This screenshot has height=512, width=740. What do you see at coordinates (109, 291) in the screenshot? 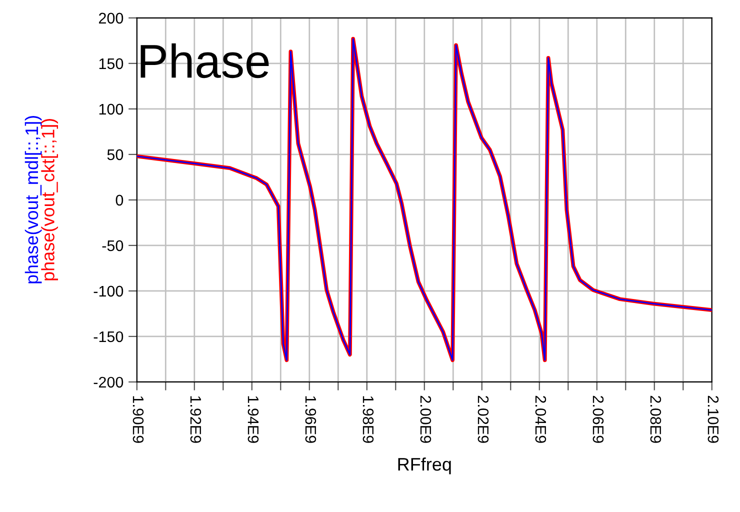
I see `y-tick-label: -100` at bounding box center [109, 291].